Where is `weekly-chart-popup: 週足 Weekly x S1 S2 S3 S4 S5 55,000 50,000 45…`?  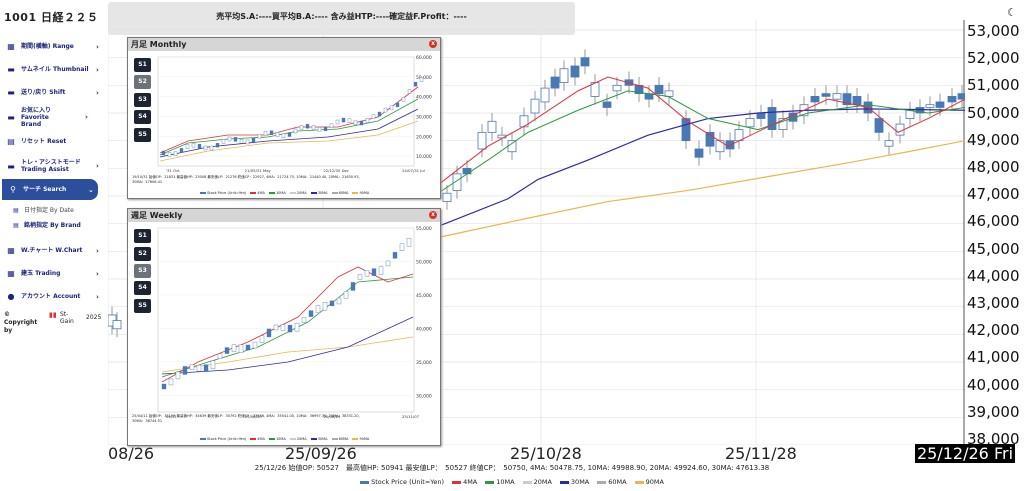
weekly-chart-popup: 週足 Weekly x S1 S2 S3 S4 S5 55,000 50,000 45… is located at coordinates (284, 327).